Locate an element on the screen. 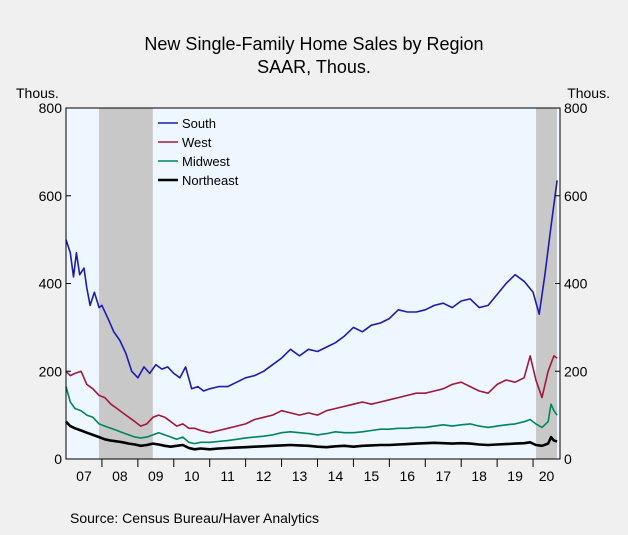 The height and width of the screenshot is (535, 628). legend: South West Midwest Northeast is located at coordinates (198, 152).